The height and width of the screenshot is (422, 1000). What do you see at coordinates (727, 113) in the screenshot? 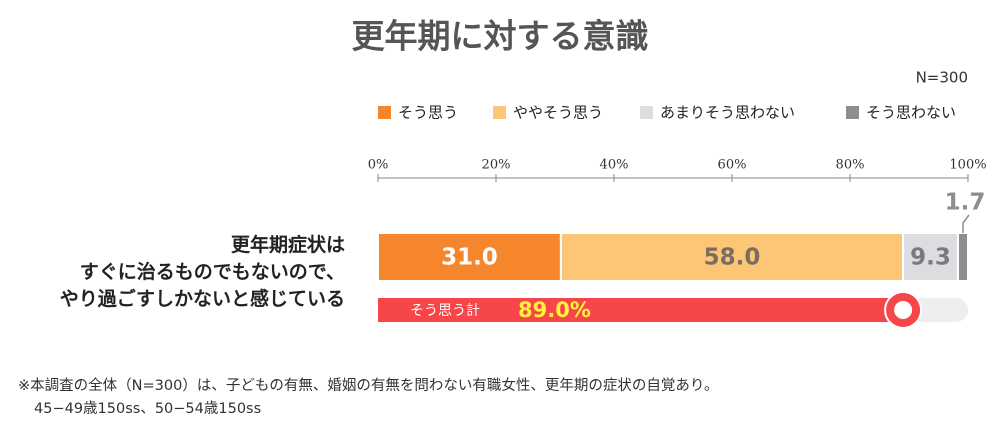
I see `legend-label: あまりそう思わない` at bounding box center [727, 113].